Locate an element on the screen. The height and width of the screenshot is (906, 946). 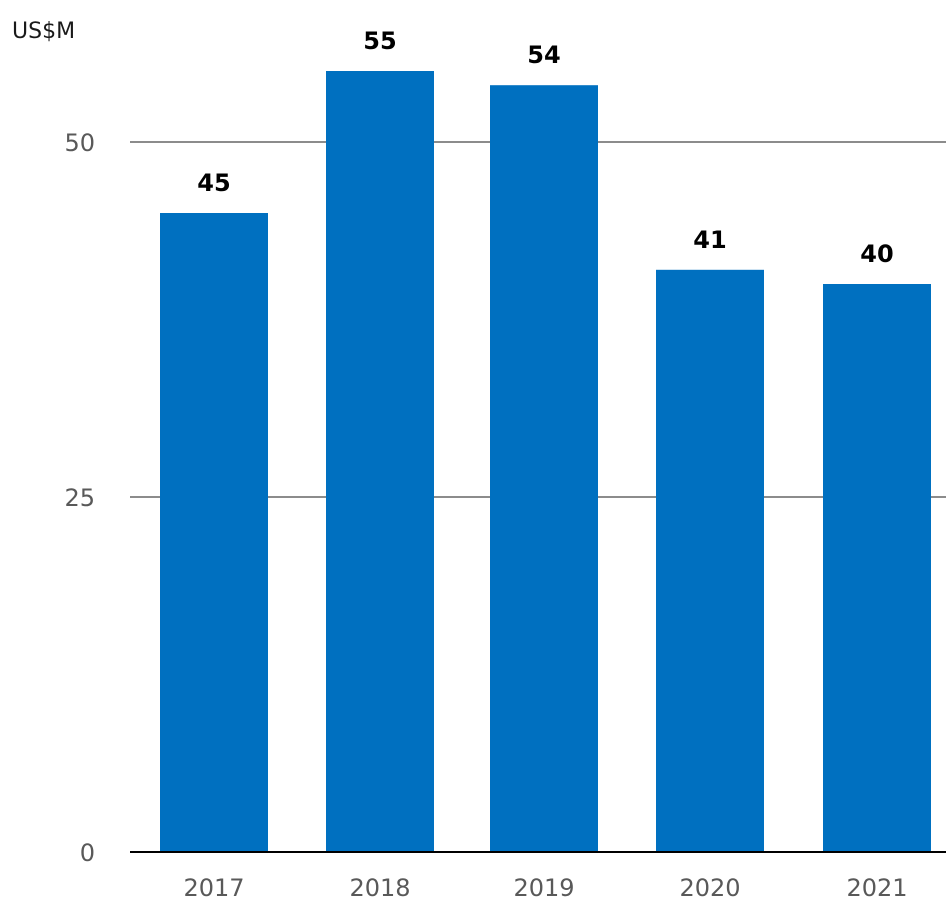
x-tick-label-2019: 2019 is located at coordinates (543, 888).